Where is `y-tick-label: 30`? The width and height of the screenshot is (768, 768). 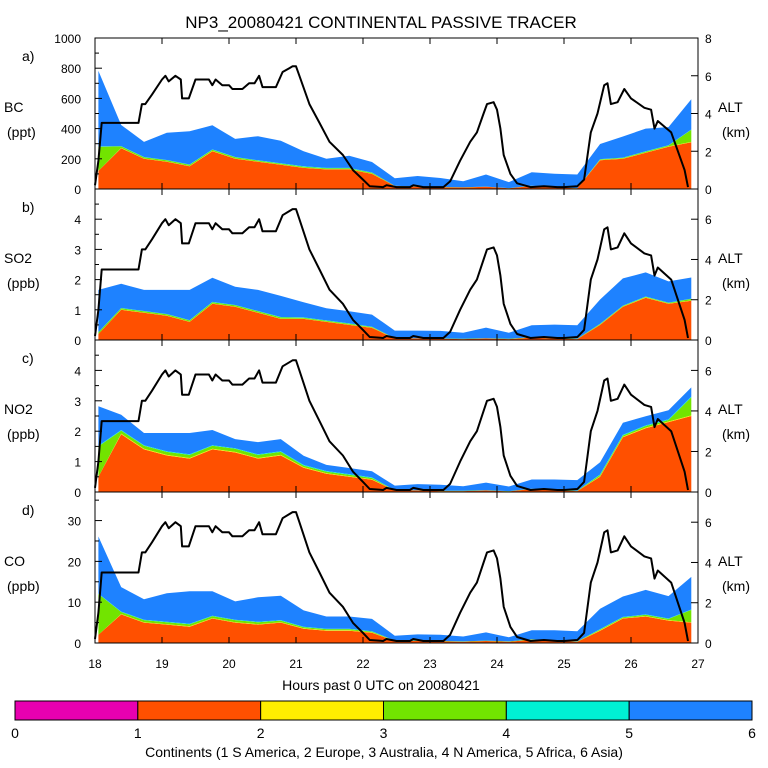
y-tick-label: 30 is located at coordinates (75, 522).